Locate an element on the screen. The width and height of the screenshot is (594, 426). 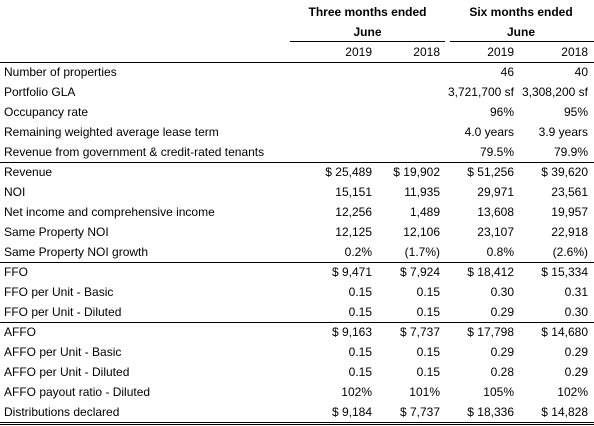
cell: $ 15,334 is located at coordinates (564, 272).